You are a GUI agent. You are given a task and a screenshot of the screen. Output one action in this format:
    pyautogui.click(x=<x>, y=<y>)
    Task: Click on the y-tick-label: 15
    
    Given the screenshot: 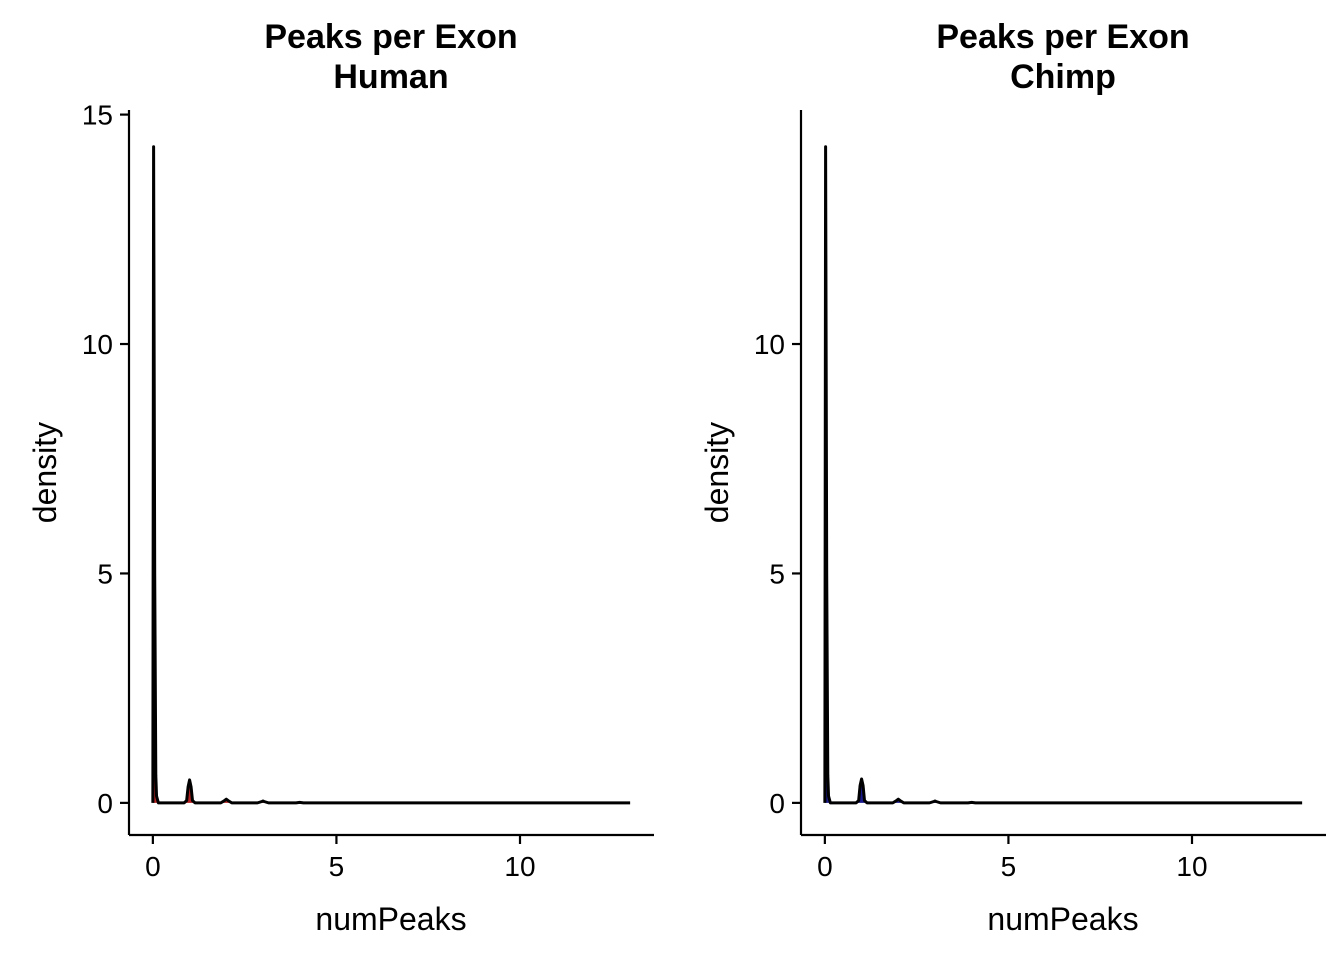 What is the action you would take?
    pyautogui.click(x=97, y=115)
    